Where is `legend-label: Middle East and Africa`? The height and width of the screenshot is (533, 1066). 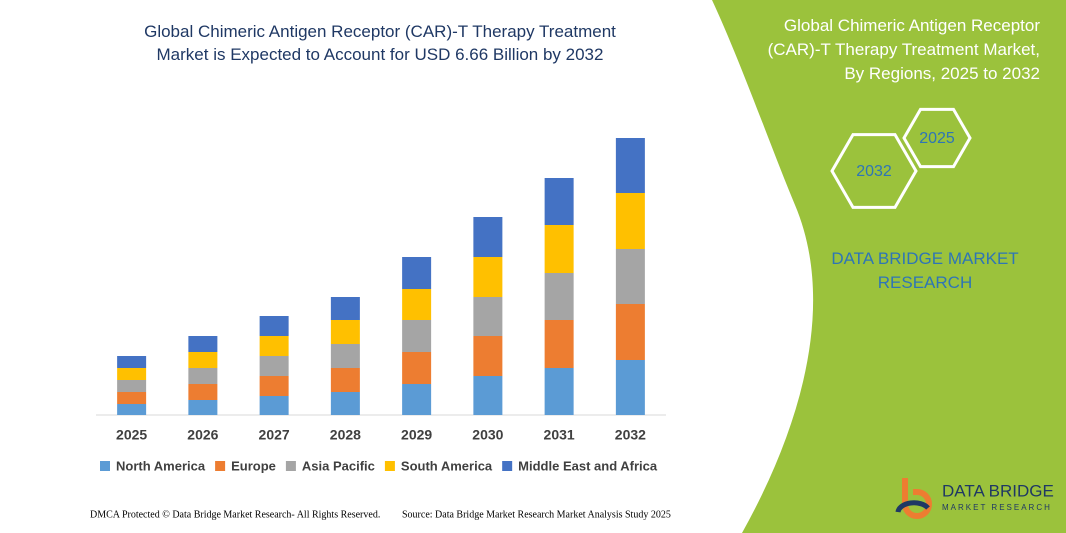 legend-label: Middle East and Africa is located at coordinates (588, 465).